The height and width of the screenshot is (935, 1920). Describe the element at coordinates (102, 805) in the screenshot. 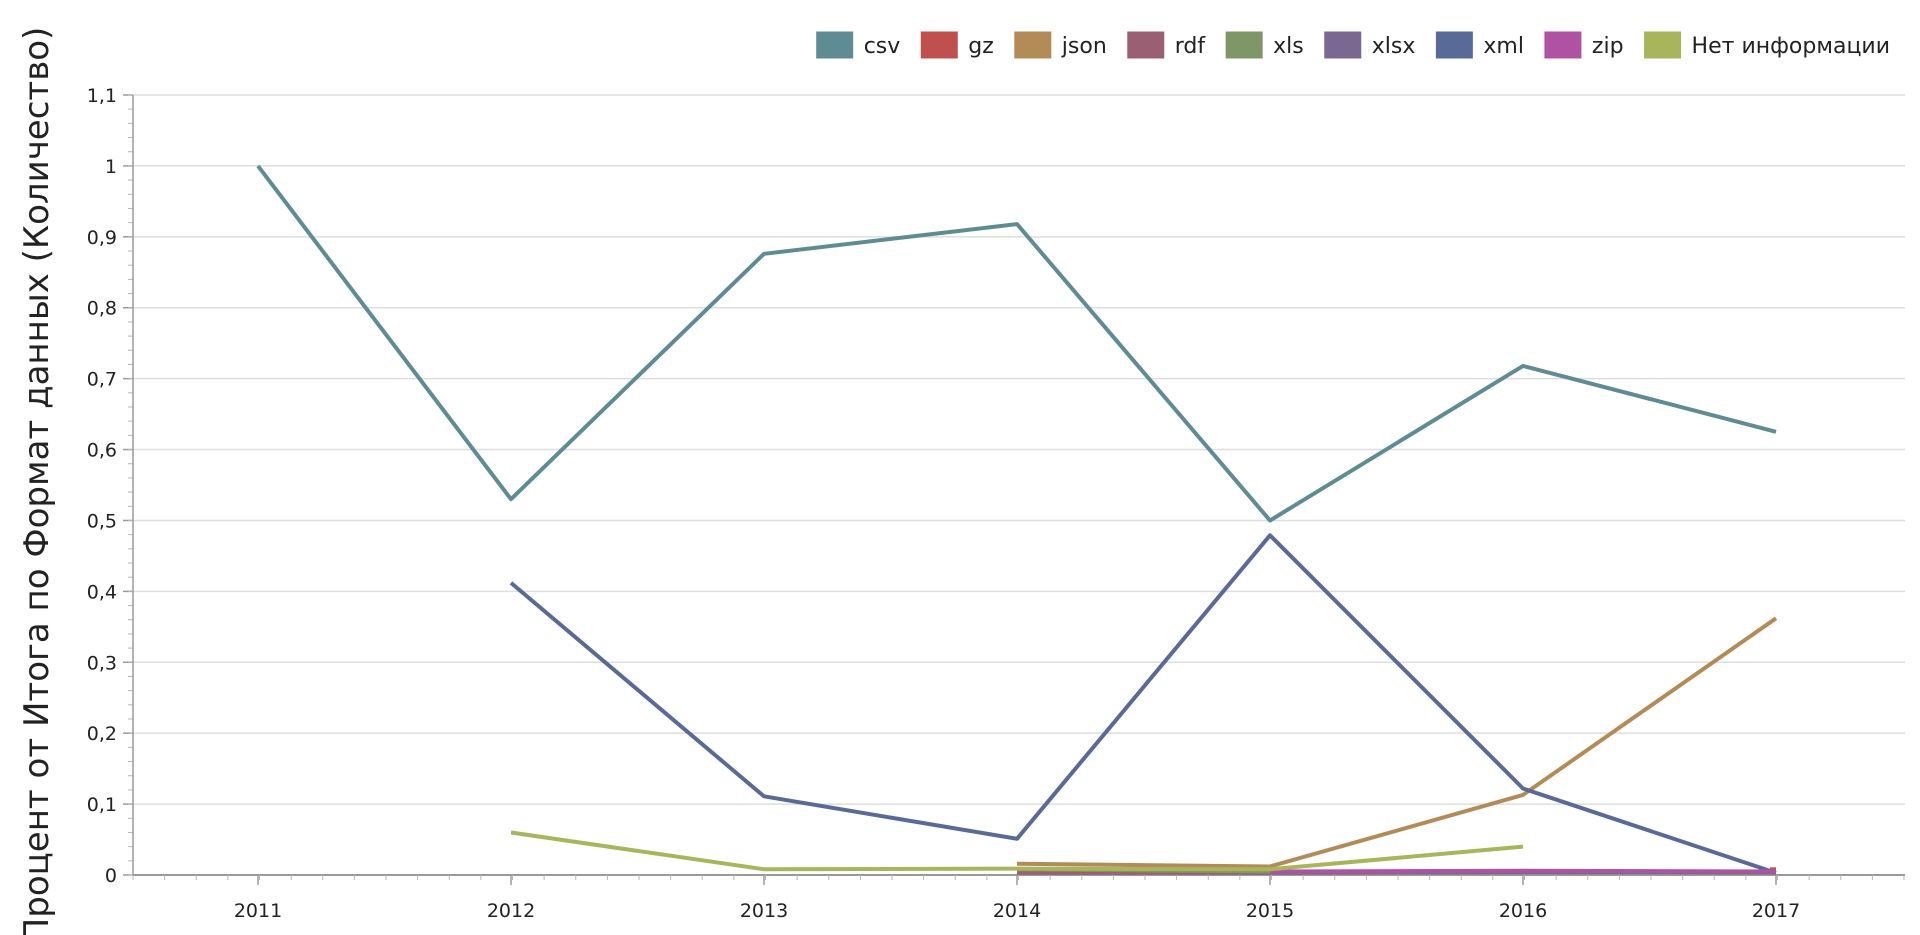

I see `y-tick-label: 0,1` at that location.